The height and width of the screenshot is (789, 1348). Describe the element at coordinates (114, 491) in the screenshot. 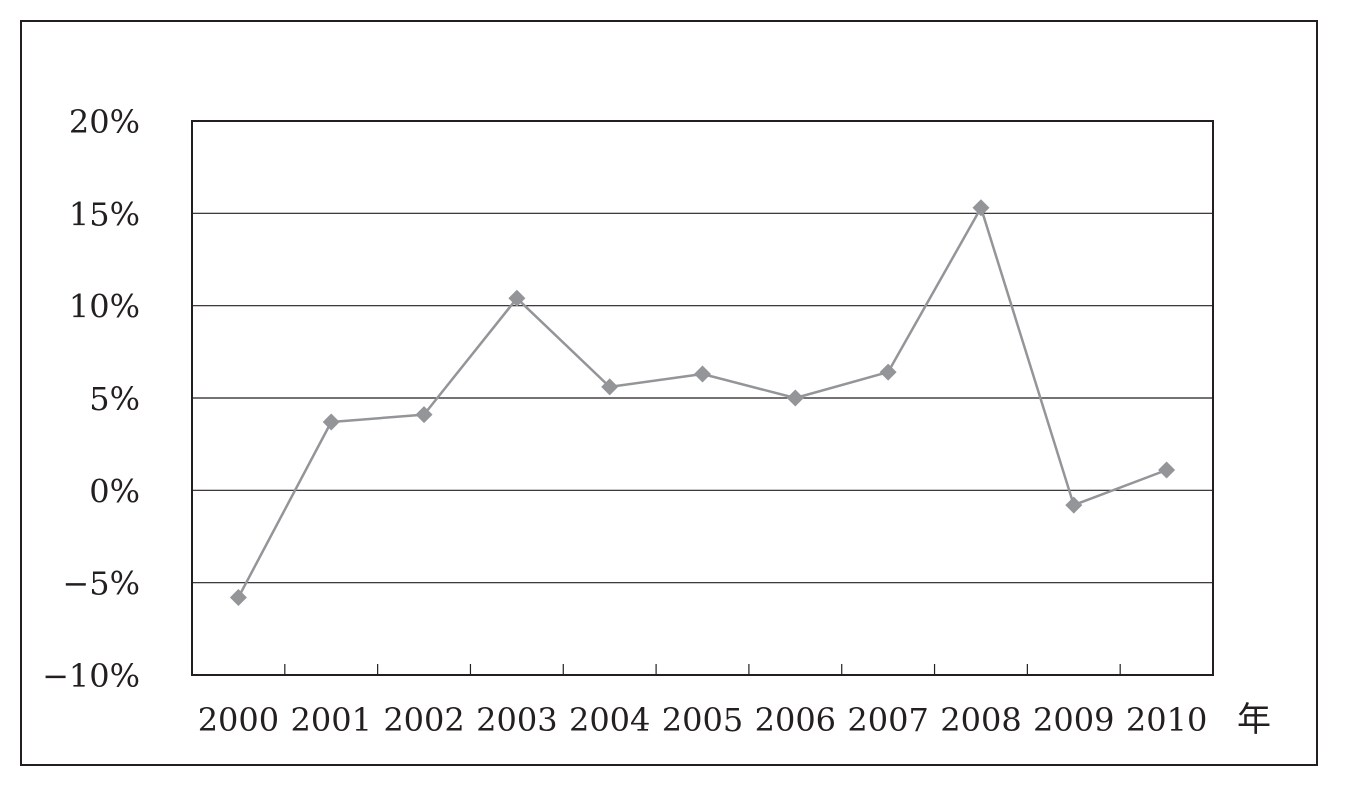

I see `y-tick-label: 0%` at that location.